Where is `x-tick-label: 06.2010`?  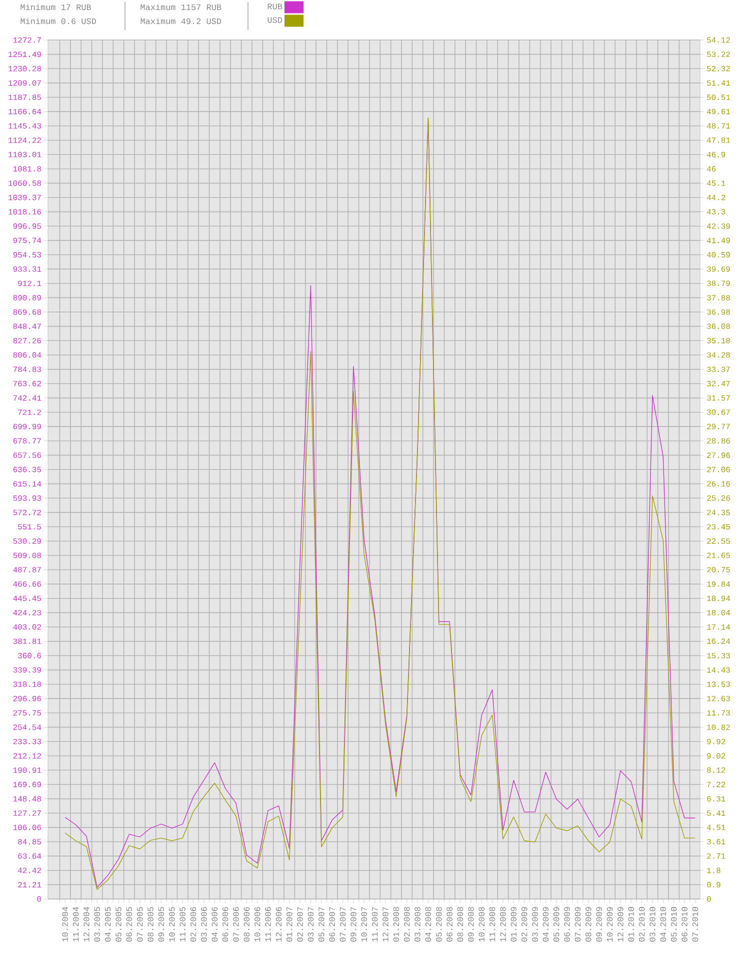 x-tick-label: 06.2010 is located at coordinates (685, 924).